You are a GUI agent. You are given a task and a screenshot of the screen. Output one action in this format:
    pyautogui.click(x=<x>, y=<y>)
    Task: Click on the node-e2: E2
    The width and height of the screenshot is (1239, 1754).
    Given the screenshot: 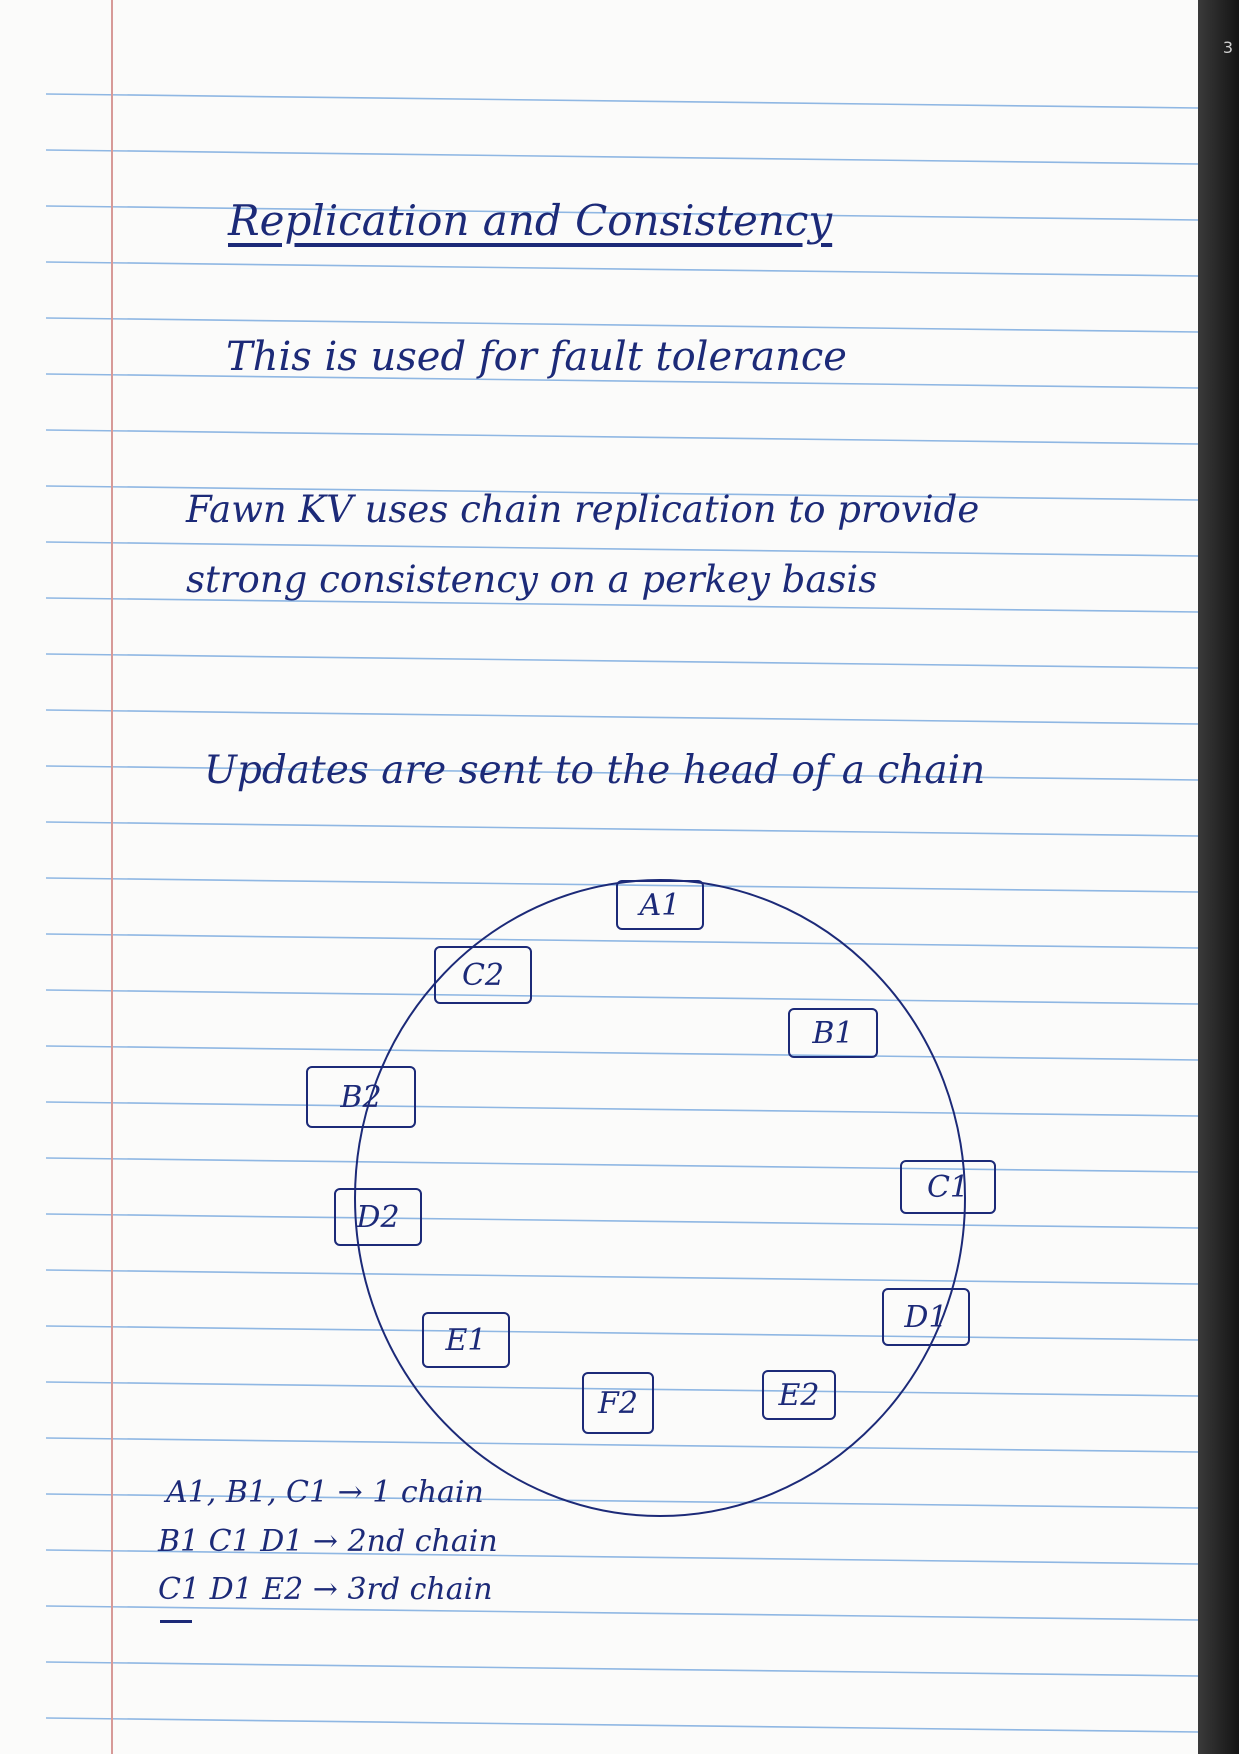 What is the action you would take?
    pyautogui.click(x=799, y=1395)
    